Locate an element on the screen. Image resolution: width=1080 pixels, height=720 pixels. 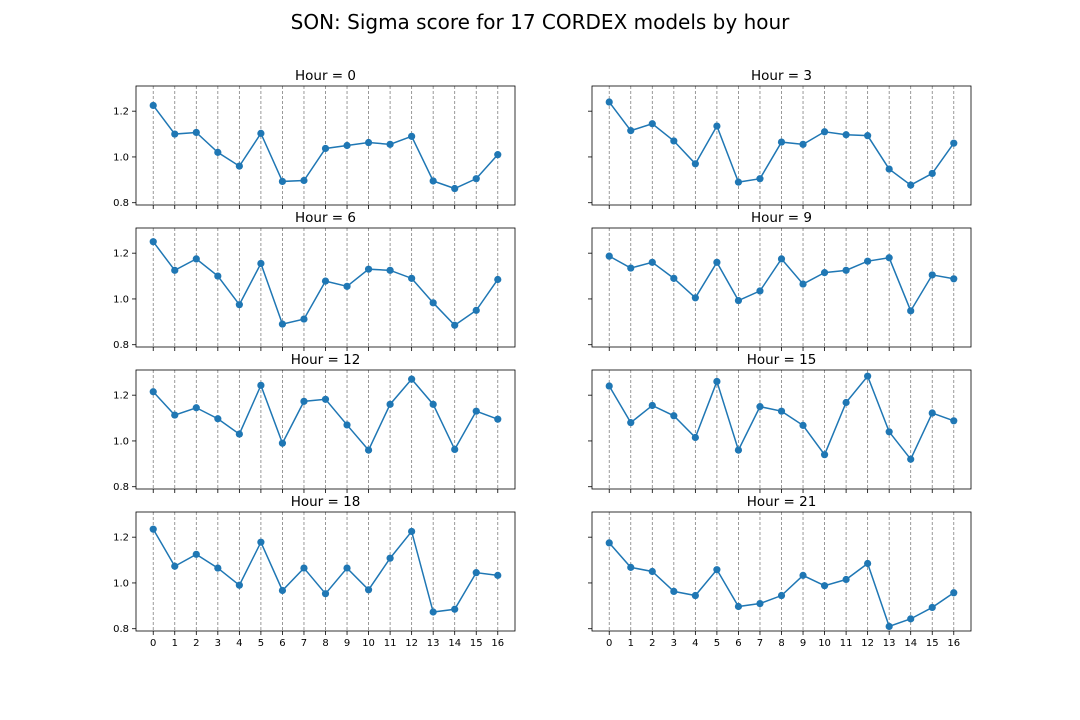
x-tick-label: 0 is located at coordinates (153, 643).